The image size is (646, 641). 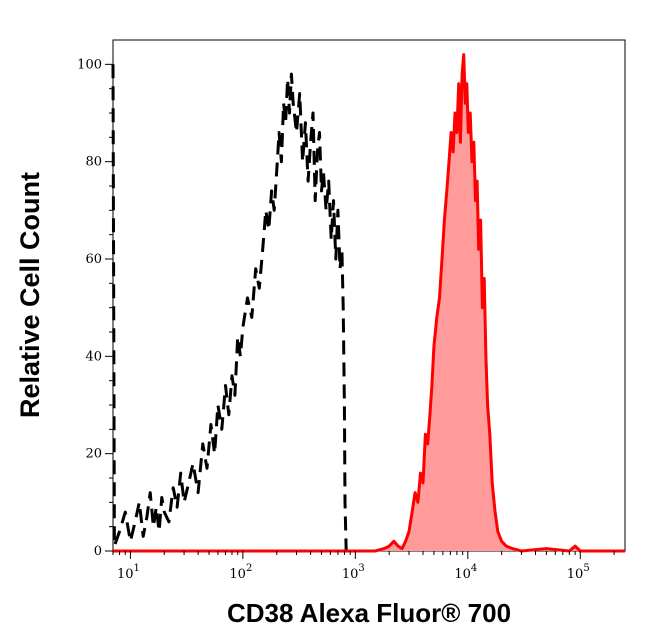 I want to click on y-tick-label: 40, so click(x=93, y=356).